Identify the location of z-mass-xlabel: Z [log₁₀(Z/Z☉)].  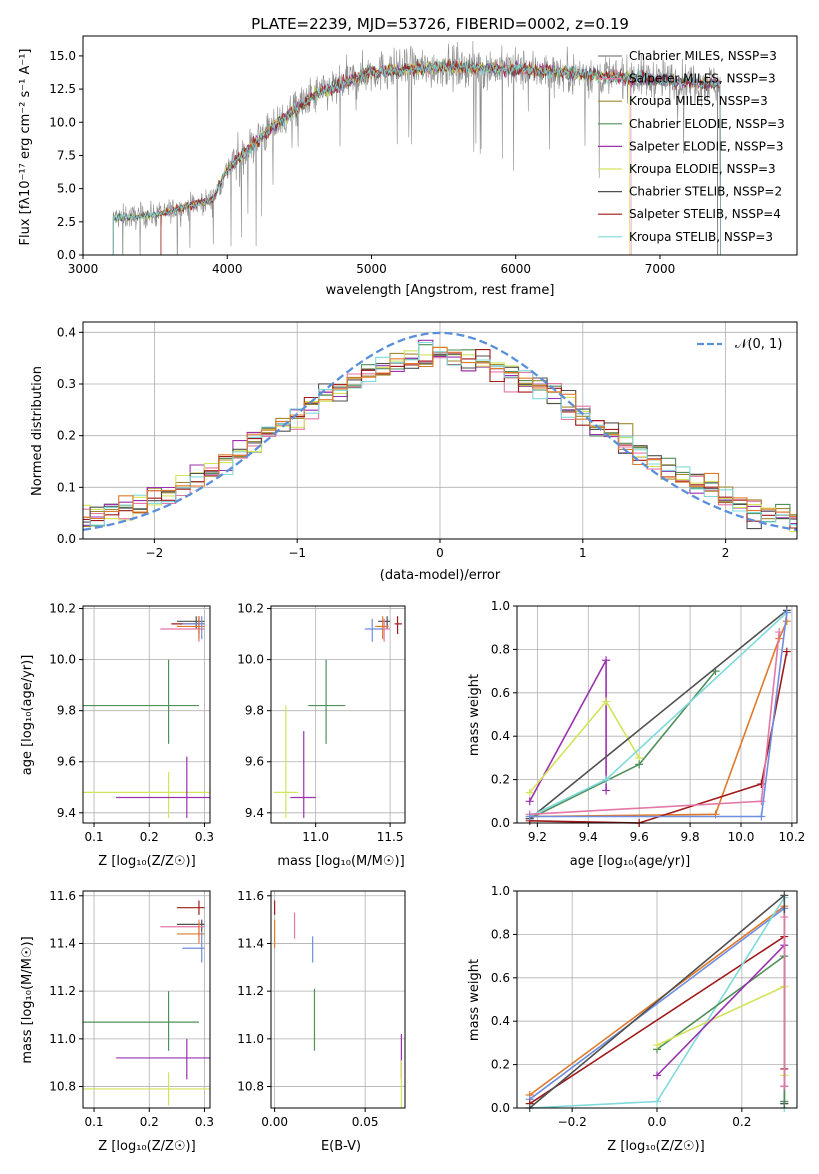
(146, 1146).